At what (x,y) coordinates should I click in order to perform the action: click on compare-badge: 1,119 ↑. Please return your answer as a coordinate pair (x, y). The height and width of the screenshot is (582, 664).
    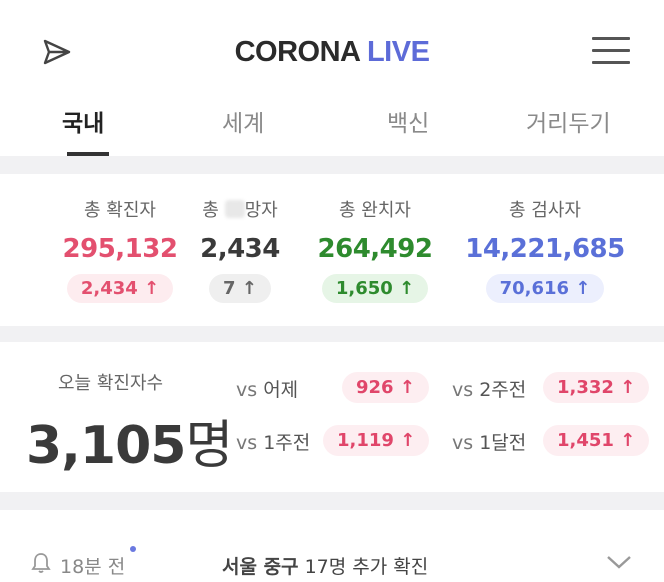
    Looking at the image, I should click on (376, 440).